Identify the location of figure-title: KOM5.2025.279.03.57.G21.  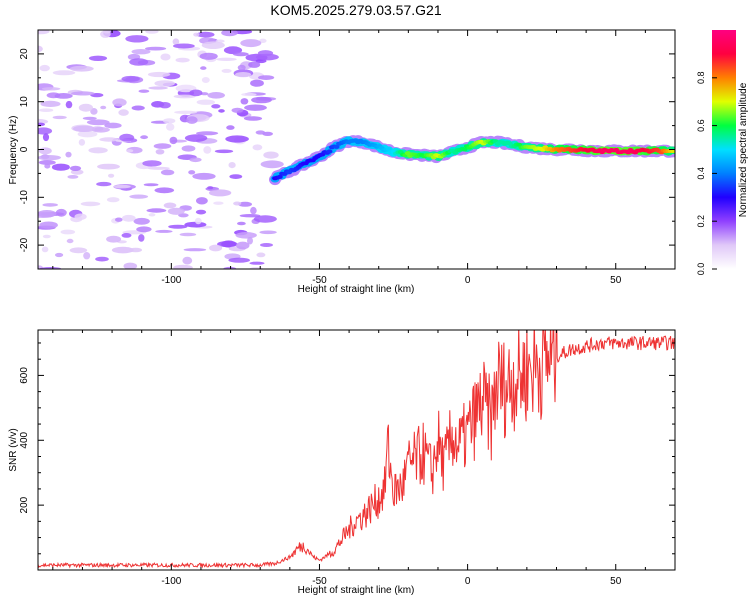
(355, 10).